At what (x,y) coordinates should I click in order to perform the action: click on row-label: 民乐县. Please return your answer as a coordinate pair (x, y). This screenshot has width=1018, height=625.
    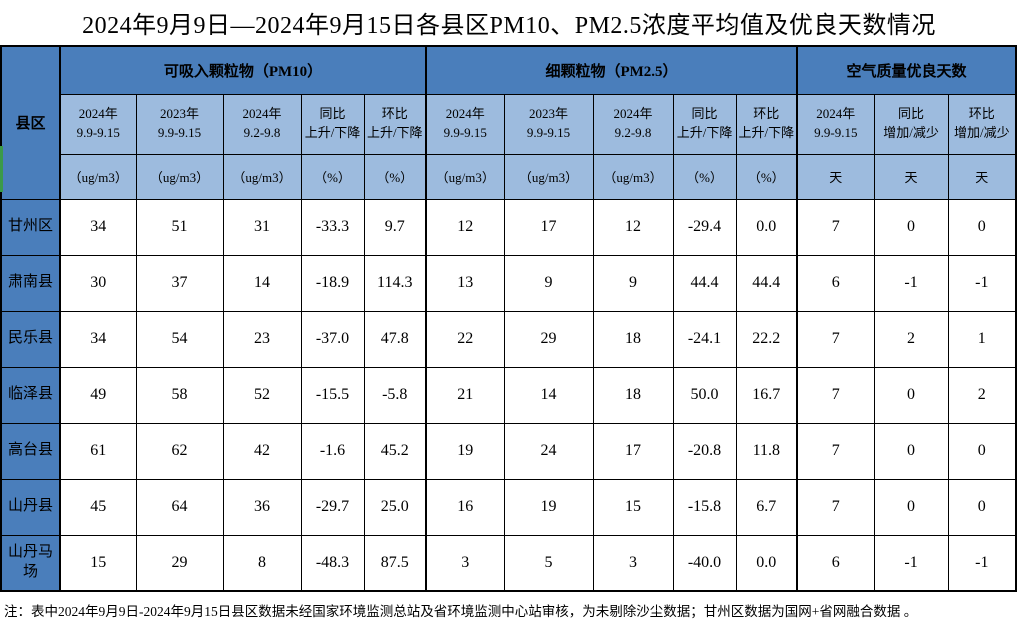
    Looking at the image, I should click on (30, 339).